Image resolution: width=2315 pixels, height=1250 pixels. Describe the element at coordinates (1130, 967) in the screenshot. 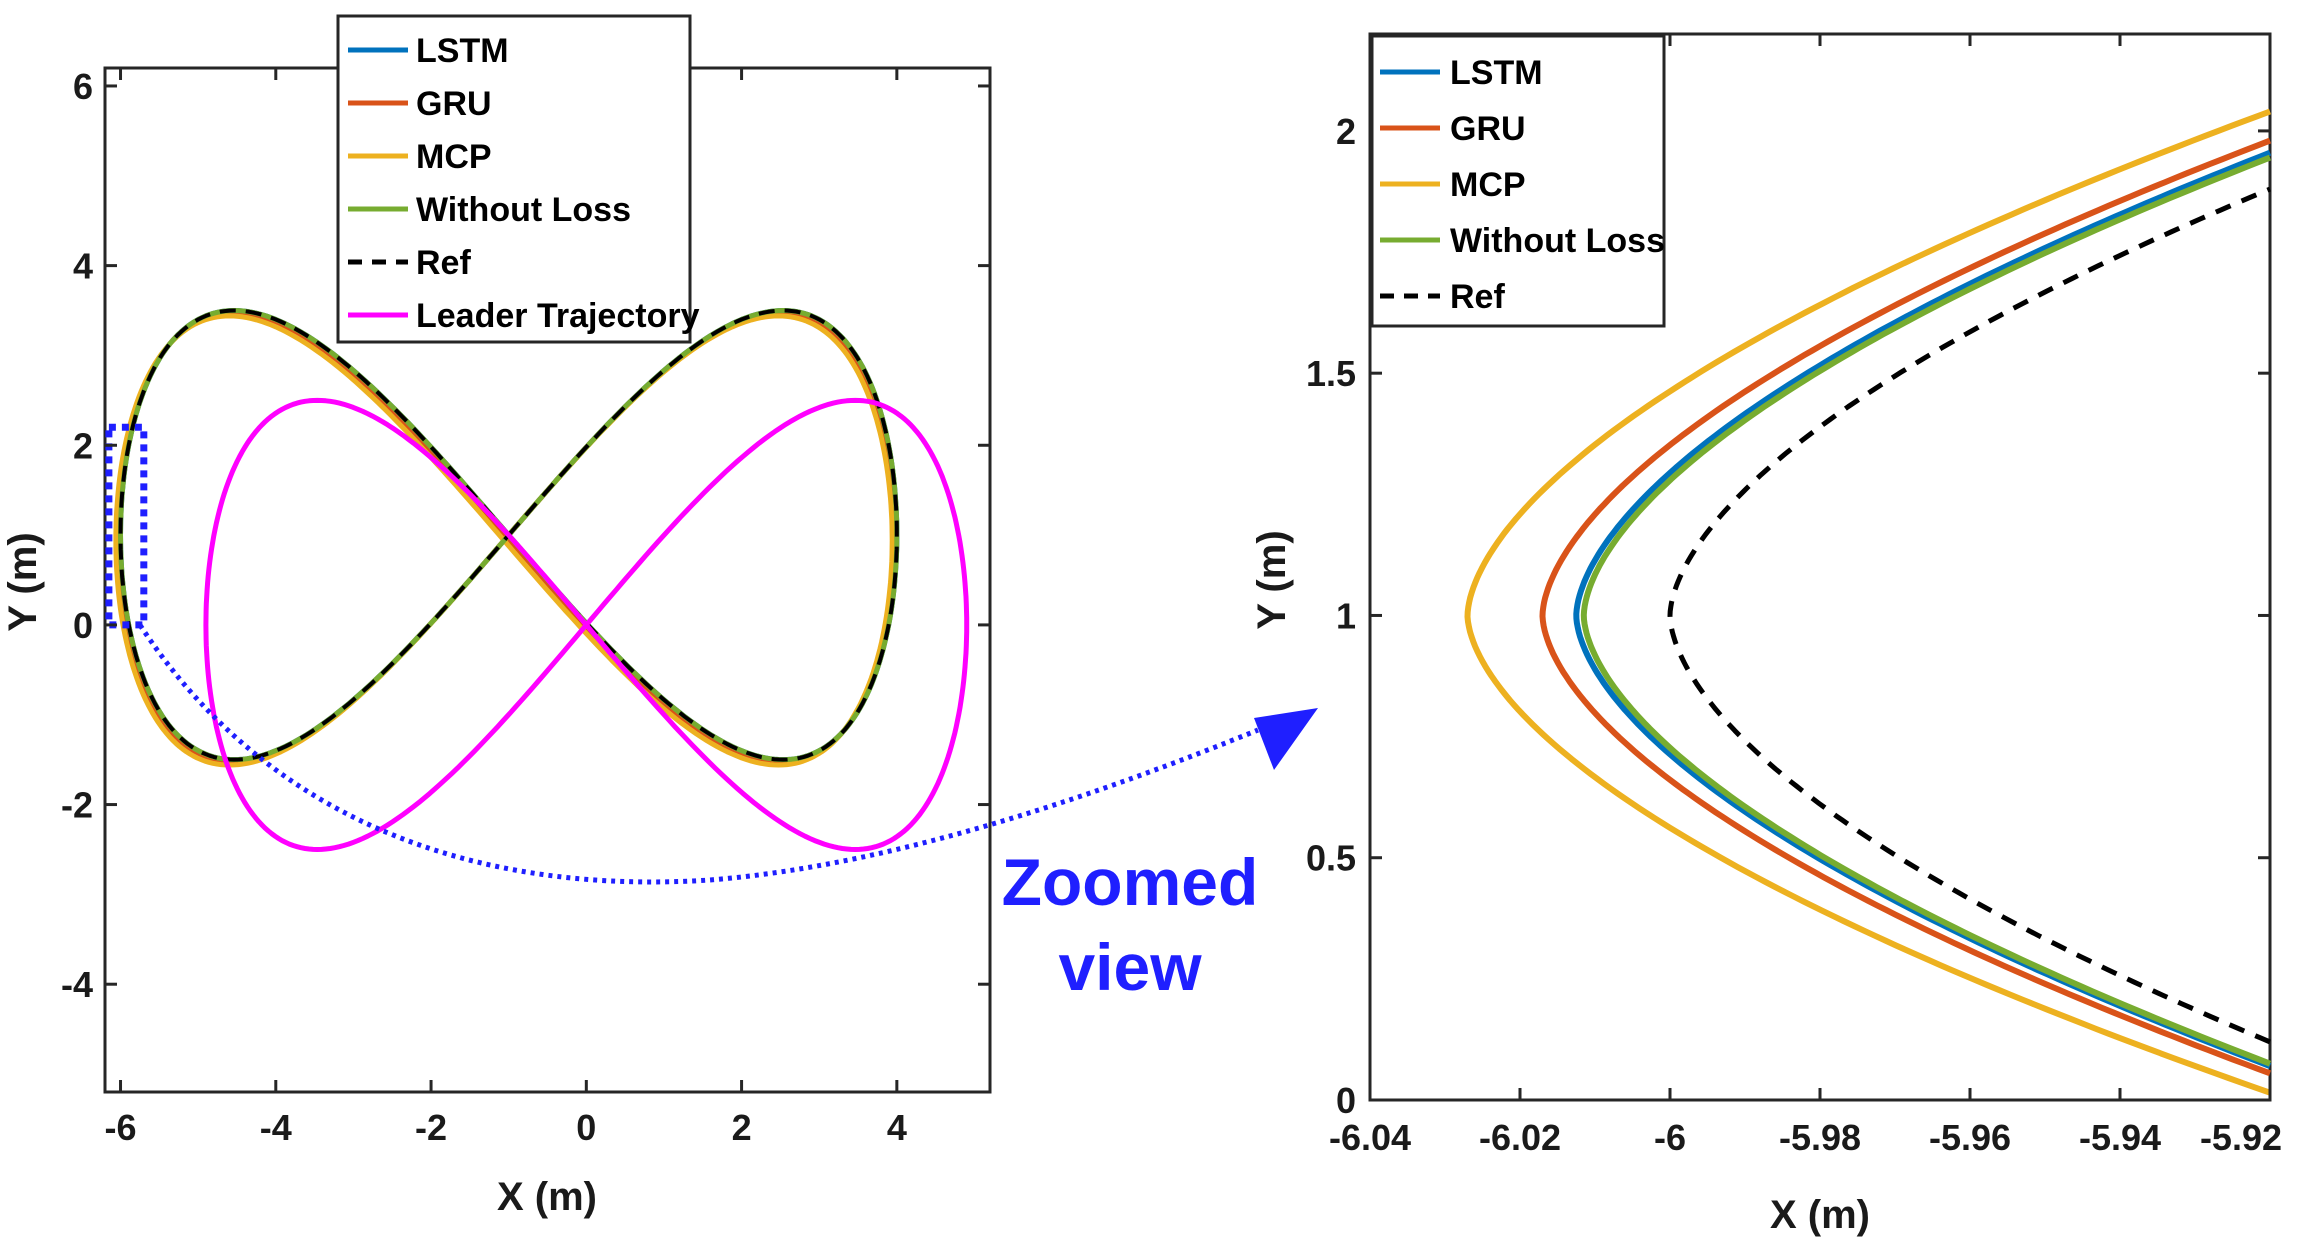

I see `callout-text-line2: view` at that location.